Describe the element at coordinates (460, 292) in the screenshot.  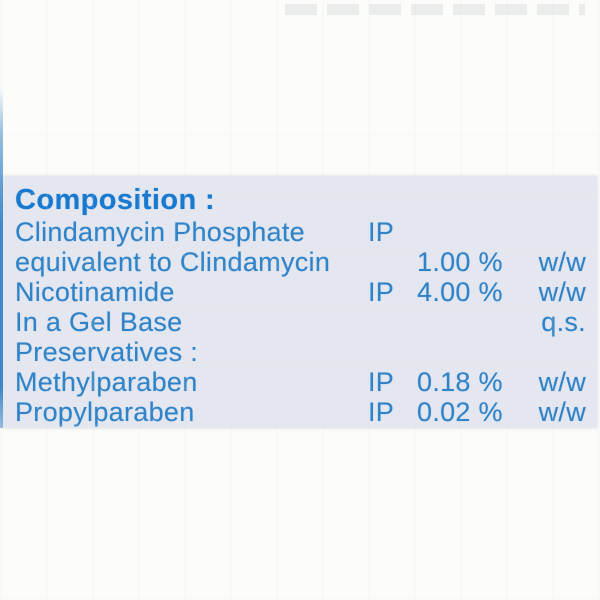
I see `ingredient-amount: 4.00 %` at that location.